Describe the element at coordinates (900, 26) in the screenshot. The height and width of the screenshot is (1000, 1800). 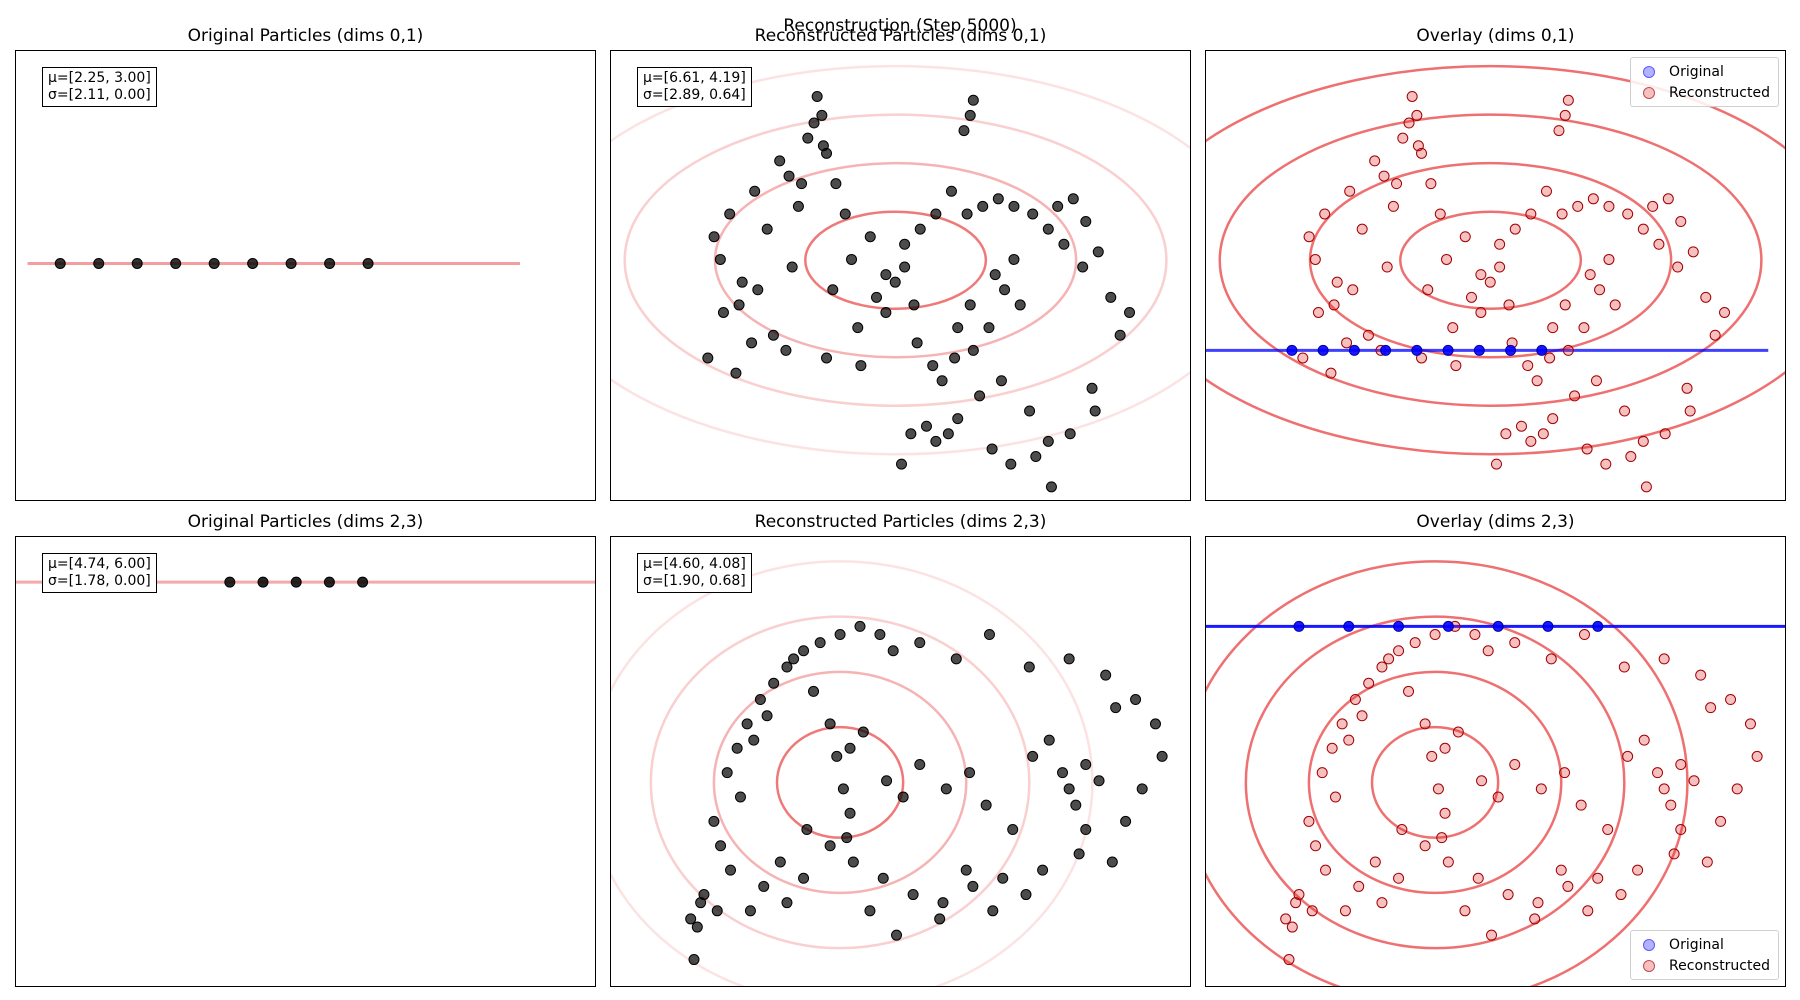
I see `figure-suptitle: Reconstruction (Step 5000)` at that location.